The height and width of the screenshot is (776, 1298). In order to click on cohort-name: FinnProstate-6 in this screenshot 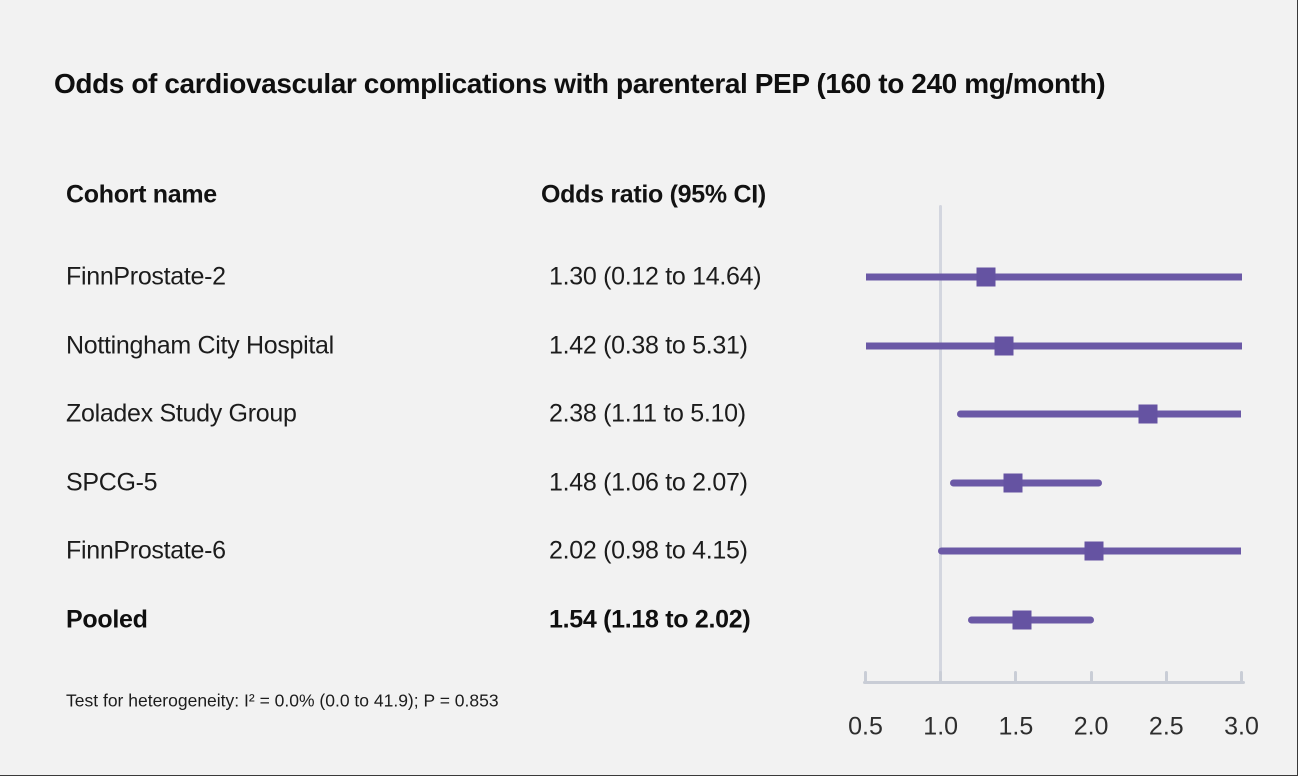, I will do `click(146, 550)`.